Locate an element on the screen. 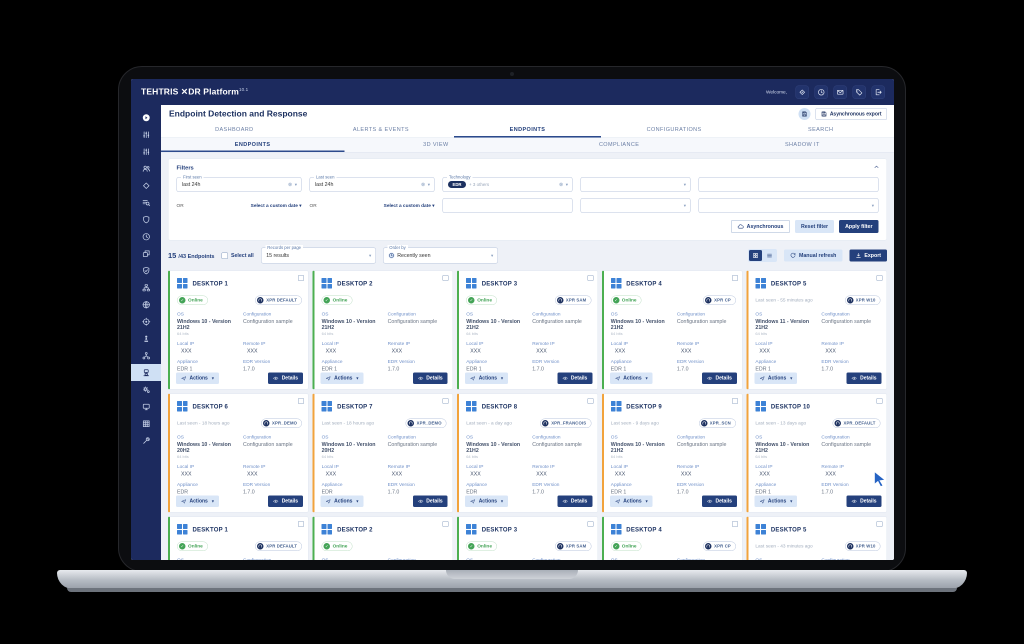 Image resolution: width=1024 pixels, height=644 pixels. sidebar-item-shield-check is located at coordinates (146, 270).